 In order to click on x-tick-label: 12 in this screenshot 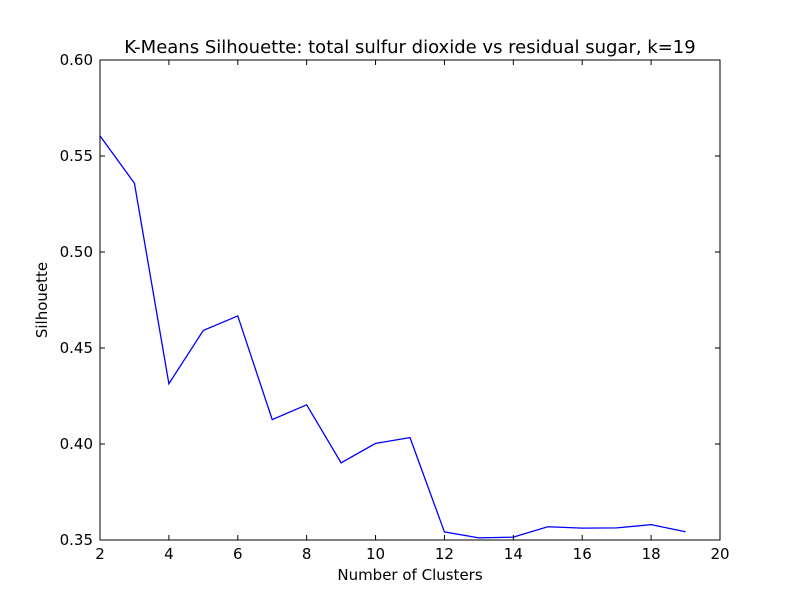, I will do `click(444, 554)`.